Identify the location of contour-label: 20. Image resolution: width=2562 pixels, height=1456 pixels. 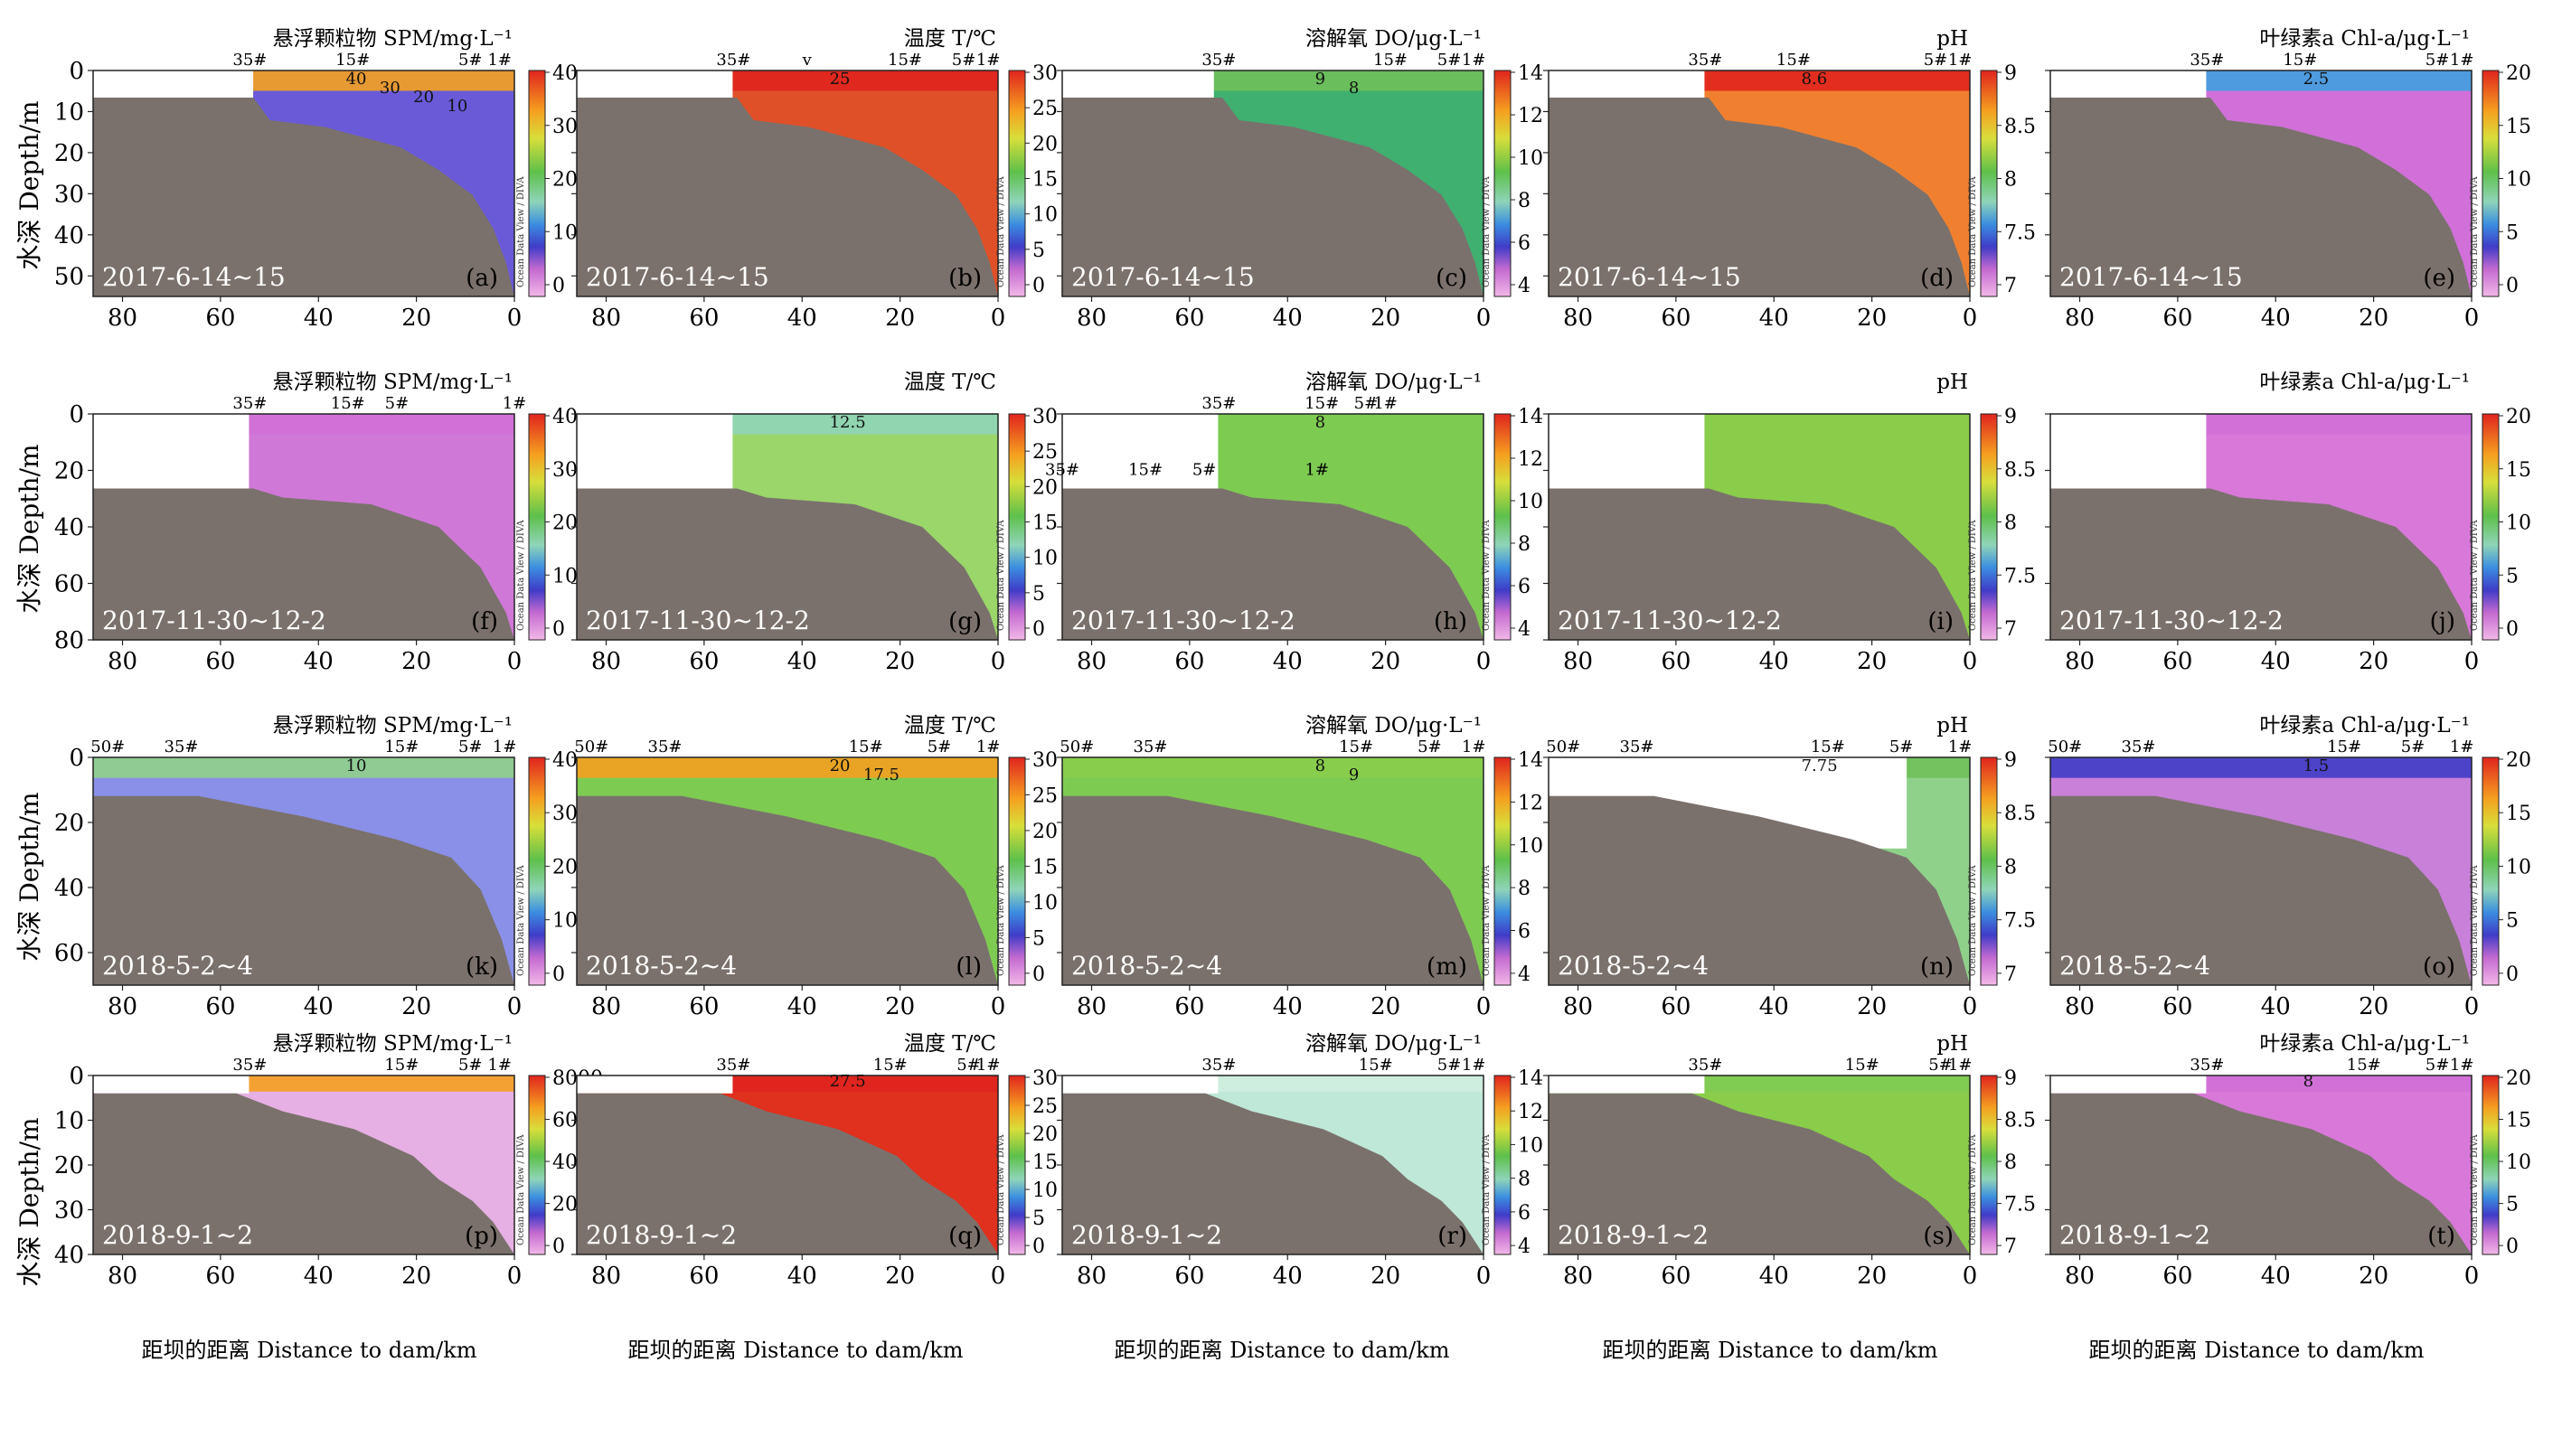
(423, 98).